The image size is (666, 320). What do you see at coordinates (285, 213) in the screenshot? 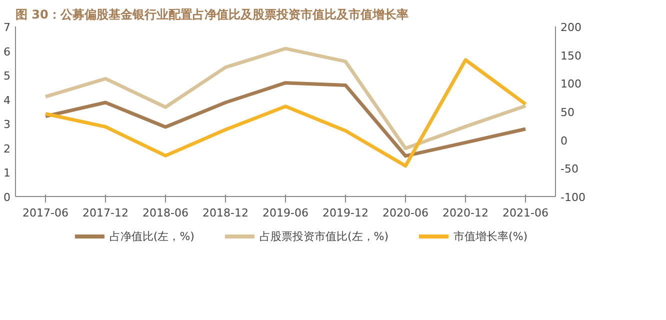
I see `x-tick-label: 2019-06` at bounding box center [285, 213].